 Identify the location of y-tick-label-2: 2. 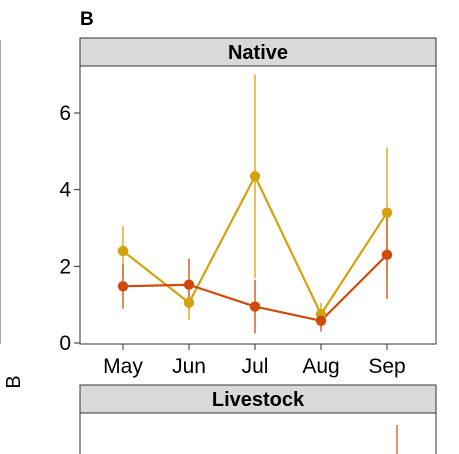
(65, 266).